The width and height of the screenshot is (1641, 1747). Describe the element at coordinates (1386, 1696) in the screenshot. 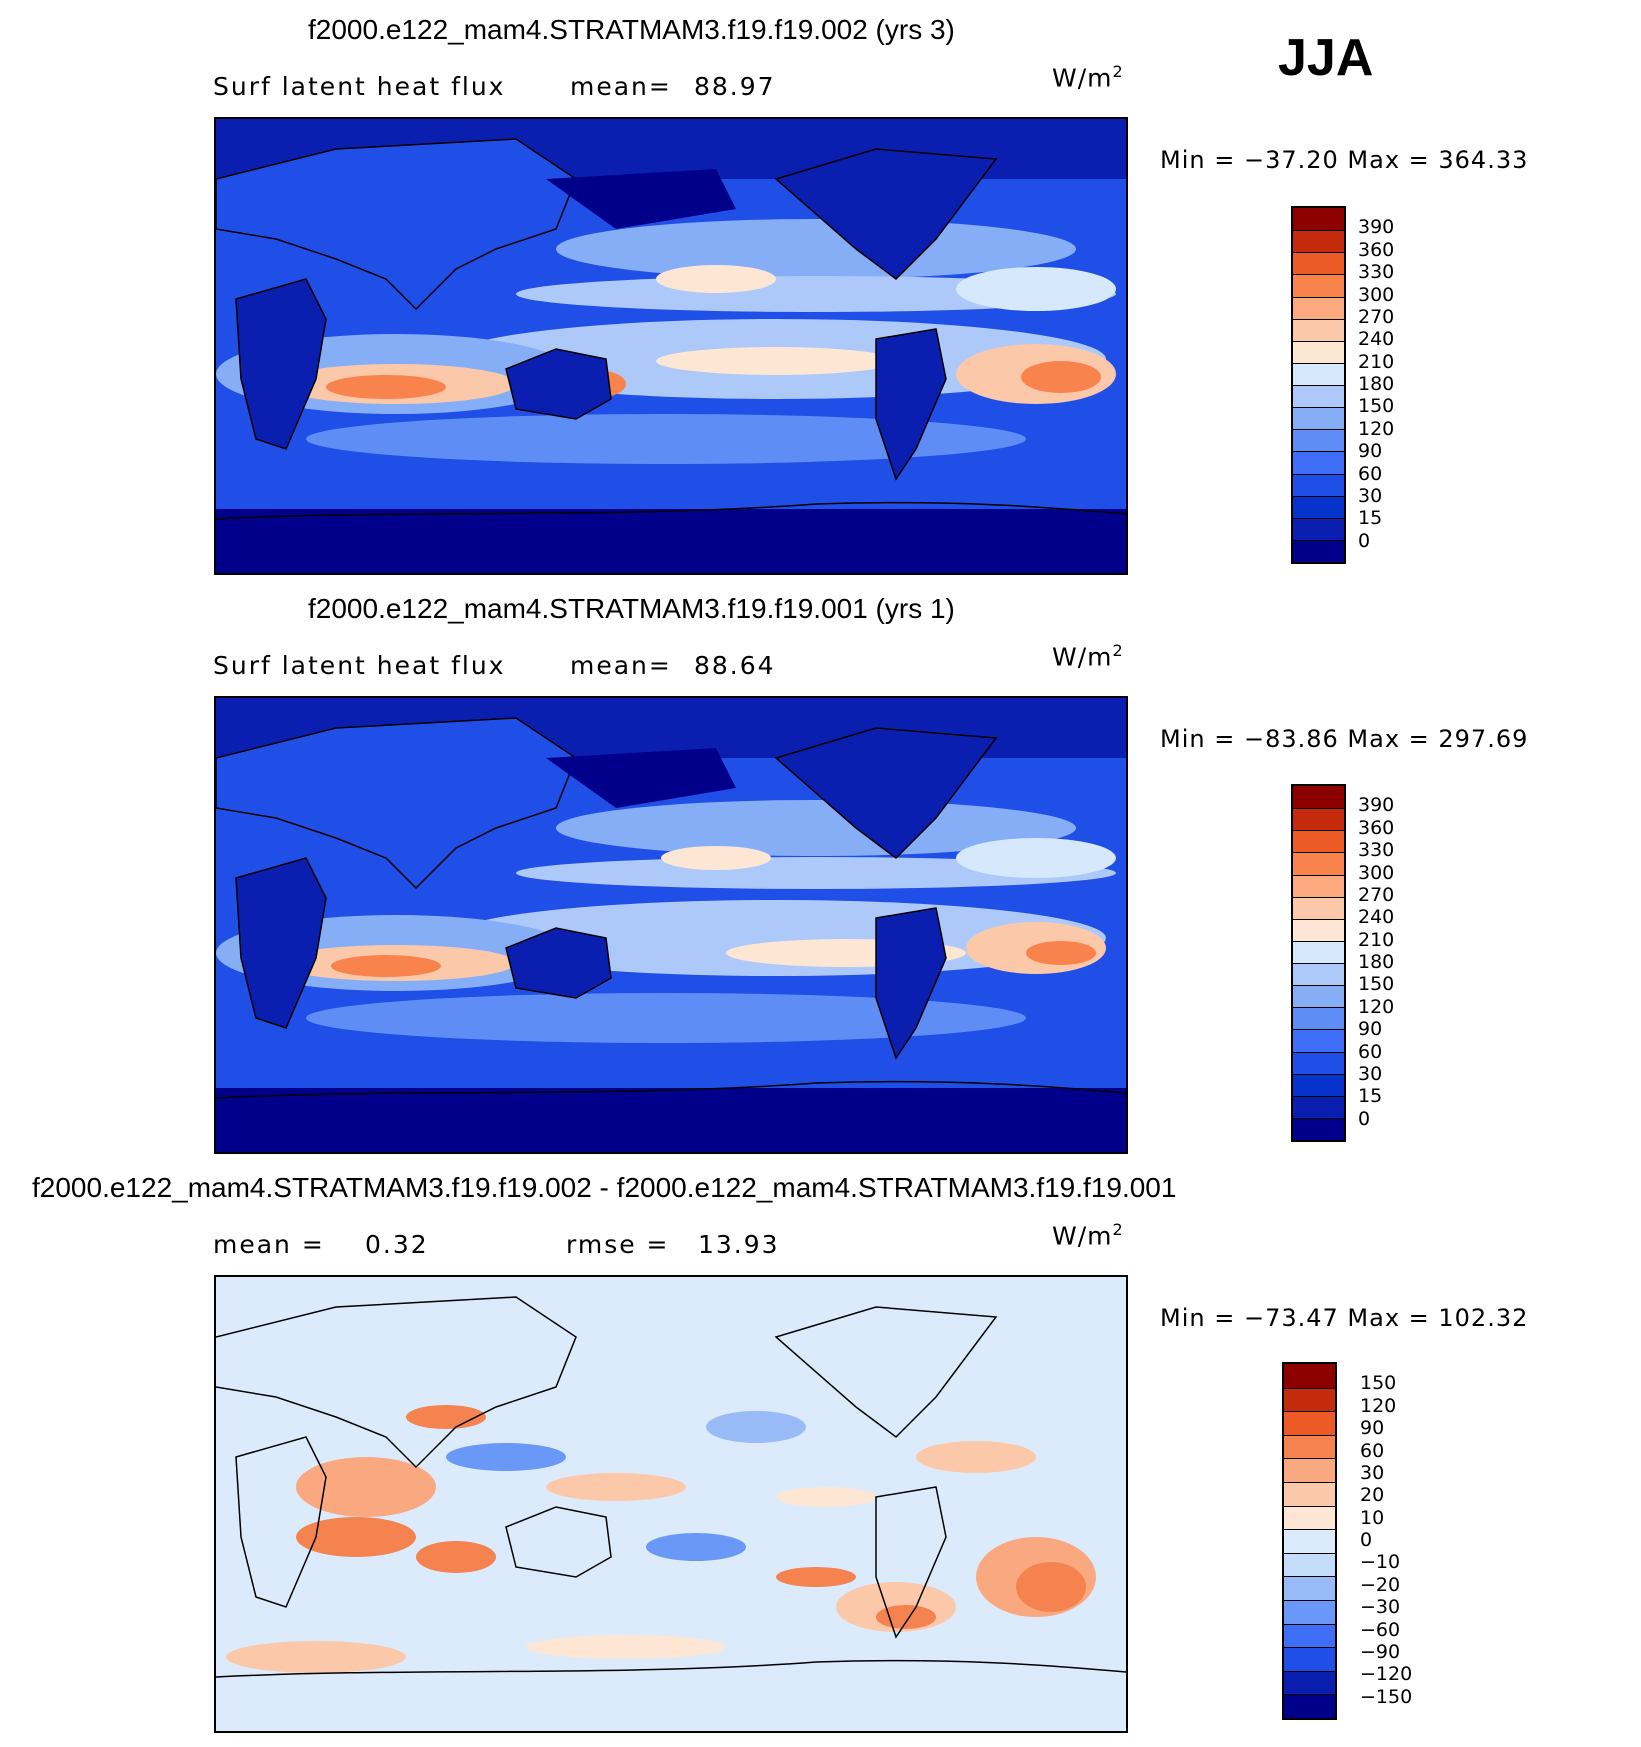

I see `colorbar-tick-label: −150` at that location.